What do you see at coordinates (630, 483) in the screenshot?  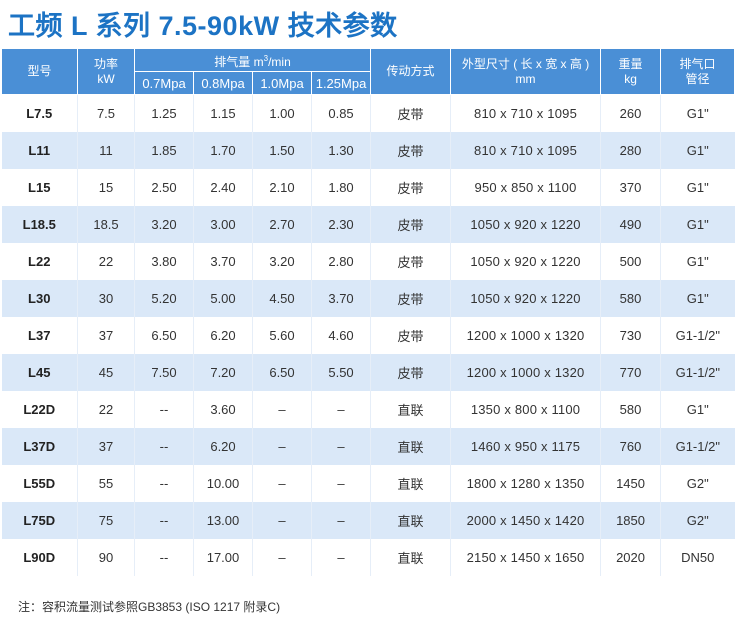 I see `cell-weight: 1450` at bounding box center [630, 483].